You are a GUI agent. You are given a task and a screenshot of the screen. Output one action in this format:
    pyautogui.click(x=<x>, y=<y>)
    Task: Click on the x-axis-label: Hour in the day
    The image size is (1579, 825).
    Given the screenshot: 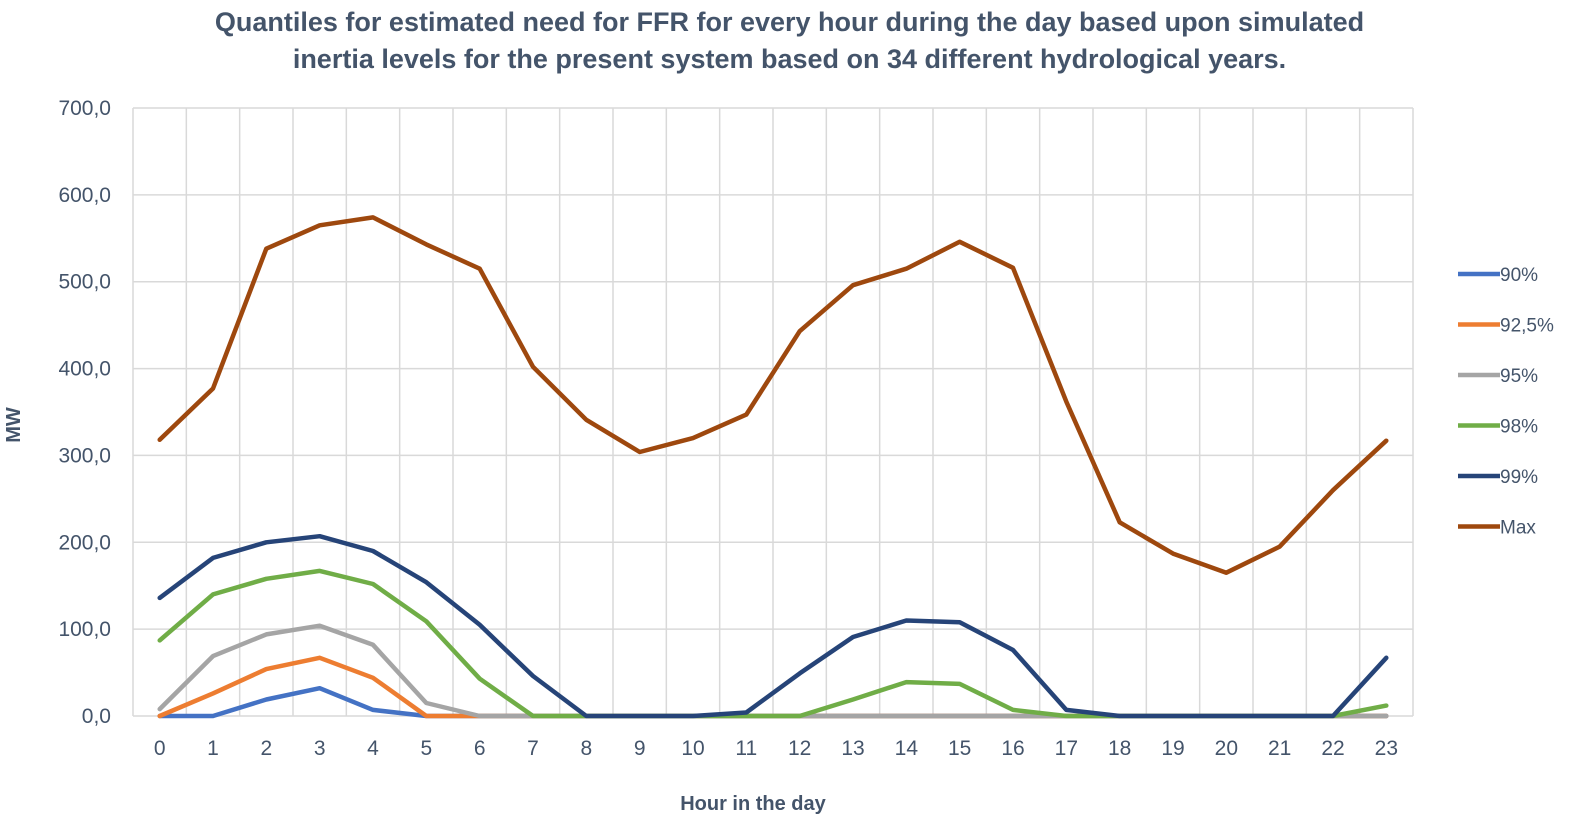 What is the action you would take?
    pyautogui.click(x=753, y=804)
    